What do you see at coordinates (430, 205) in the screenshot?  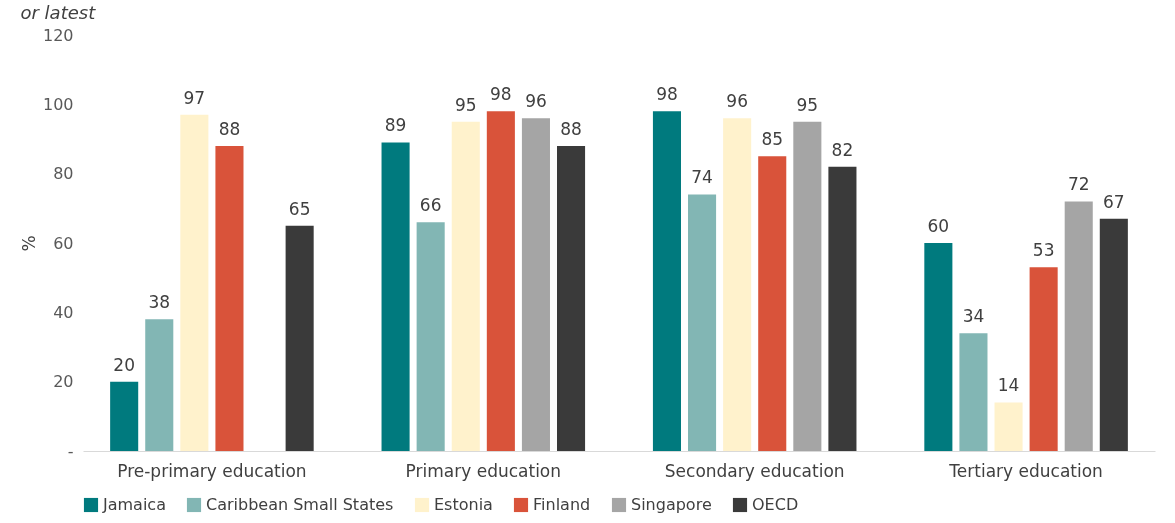 I see `data-label: 66` at bounding box center [430, 205].